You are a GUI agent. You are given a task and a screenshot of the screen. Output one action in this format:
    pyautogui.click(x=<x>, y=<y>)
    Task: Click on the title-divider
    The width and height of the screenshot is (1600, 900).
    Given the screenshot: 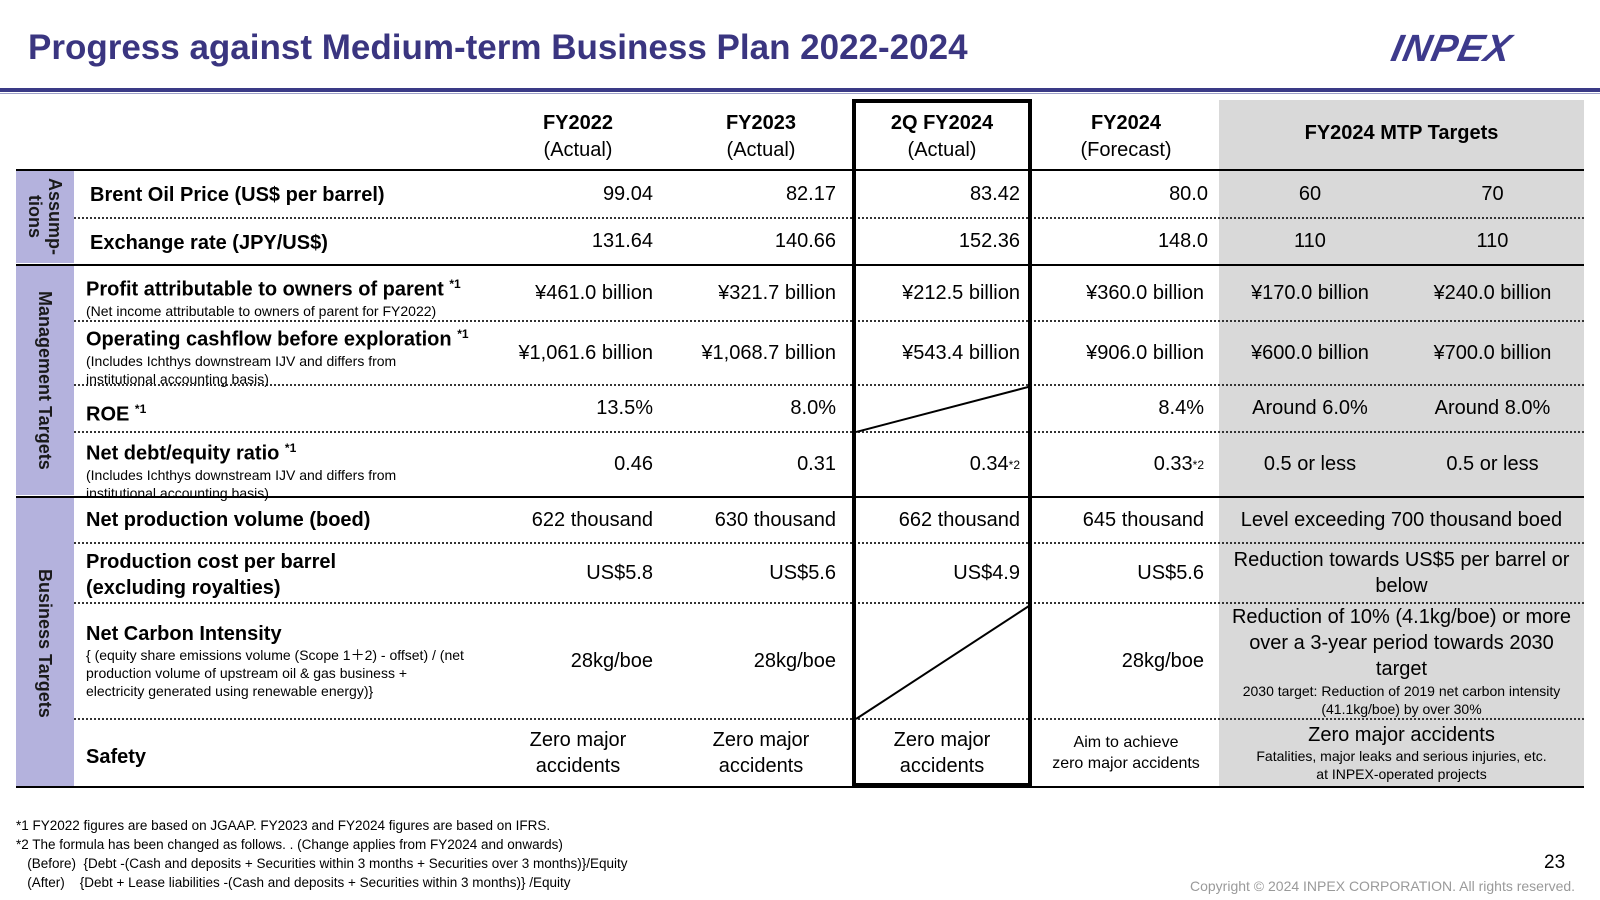 What is the action you would take?
    pyautogui.click(x=800, y=90)
    